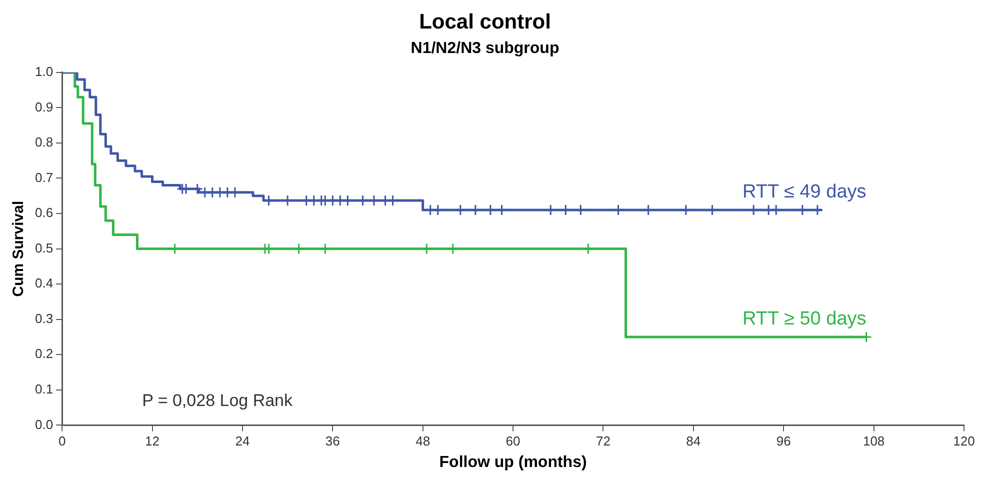 The image size is (994, 478). What do you see at coordinates (19, 248) in the screenshot?
I see `y-axis-title: Cum Survival` at bounding box center [19, 248].